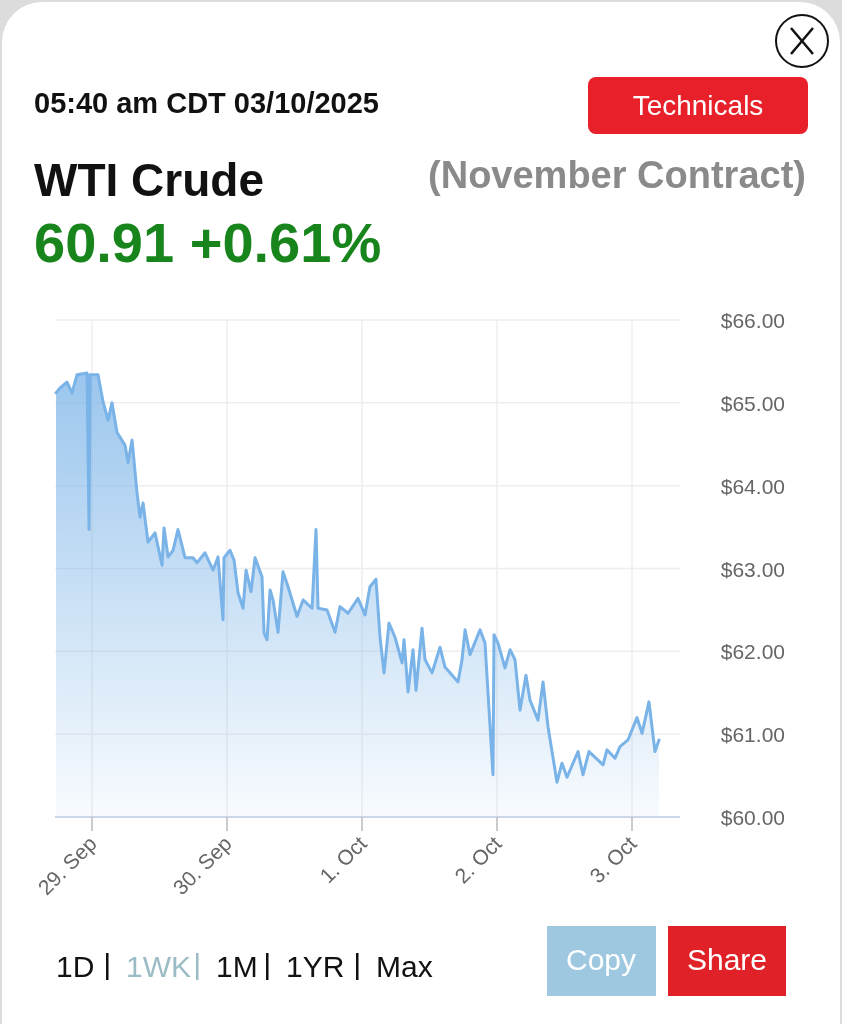  Describe the element at coordinates (206, 103) in the screenshot. I see `text: 05:40 am CDT 03/10/2025` at that location.